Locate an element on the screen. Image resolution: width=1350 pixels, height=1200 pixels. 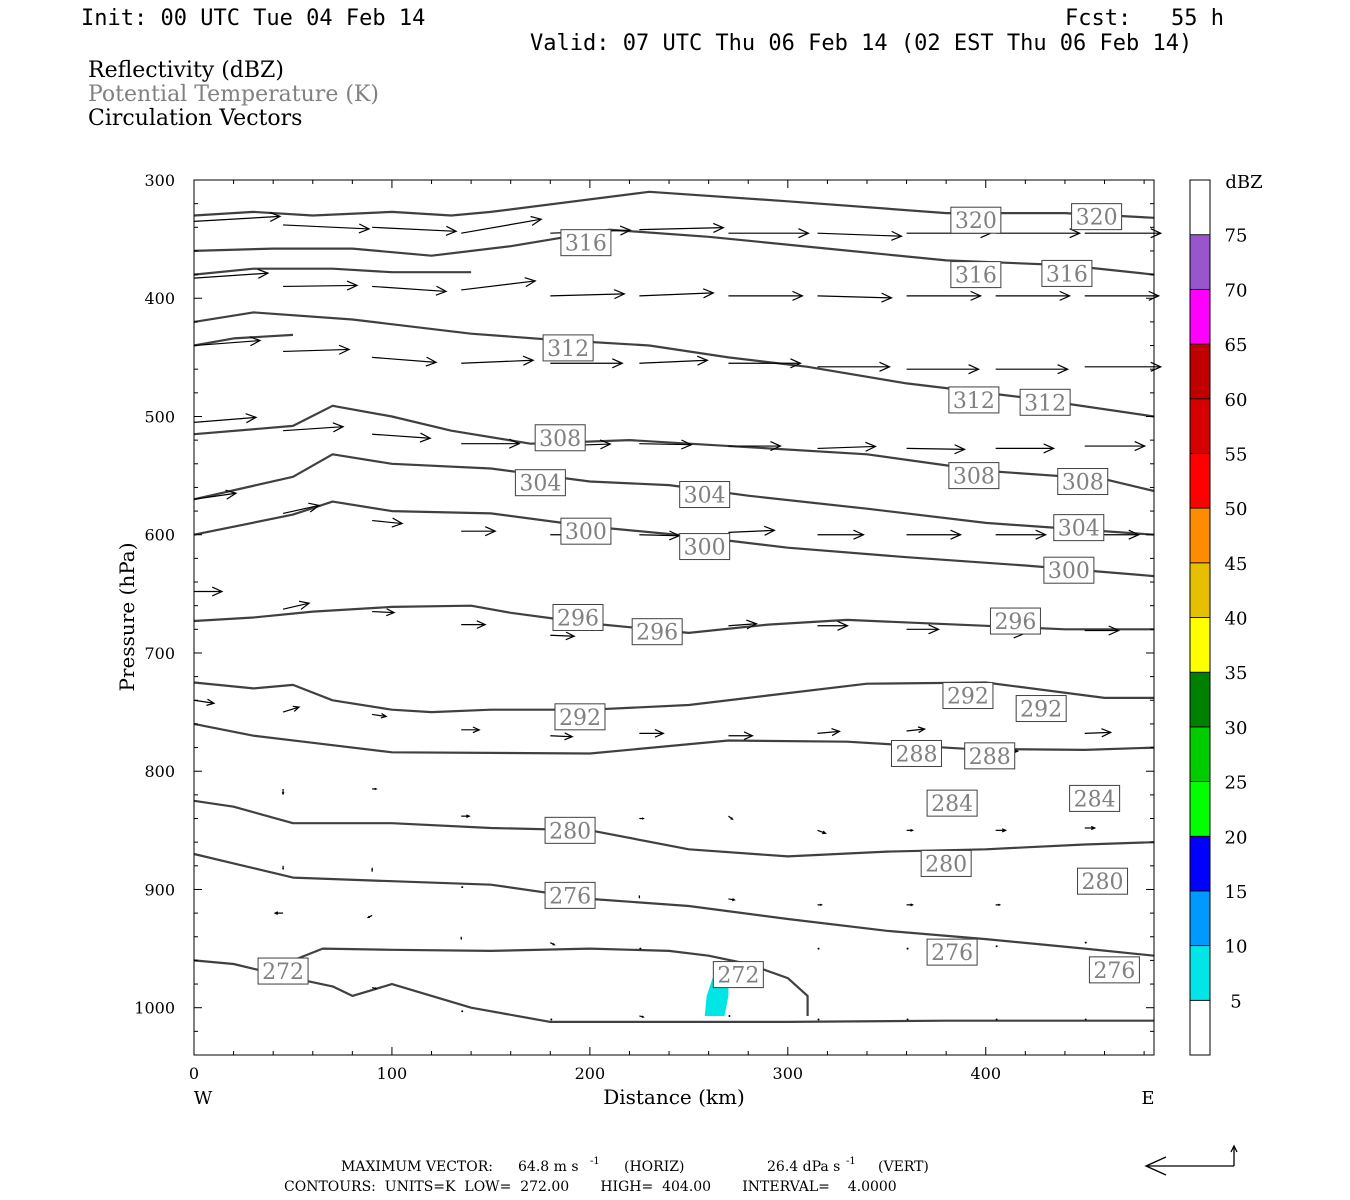
theta-label-29: 280 is located at coordinates (1103, 881).